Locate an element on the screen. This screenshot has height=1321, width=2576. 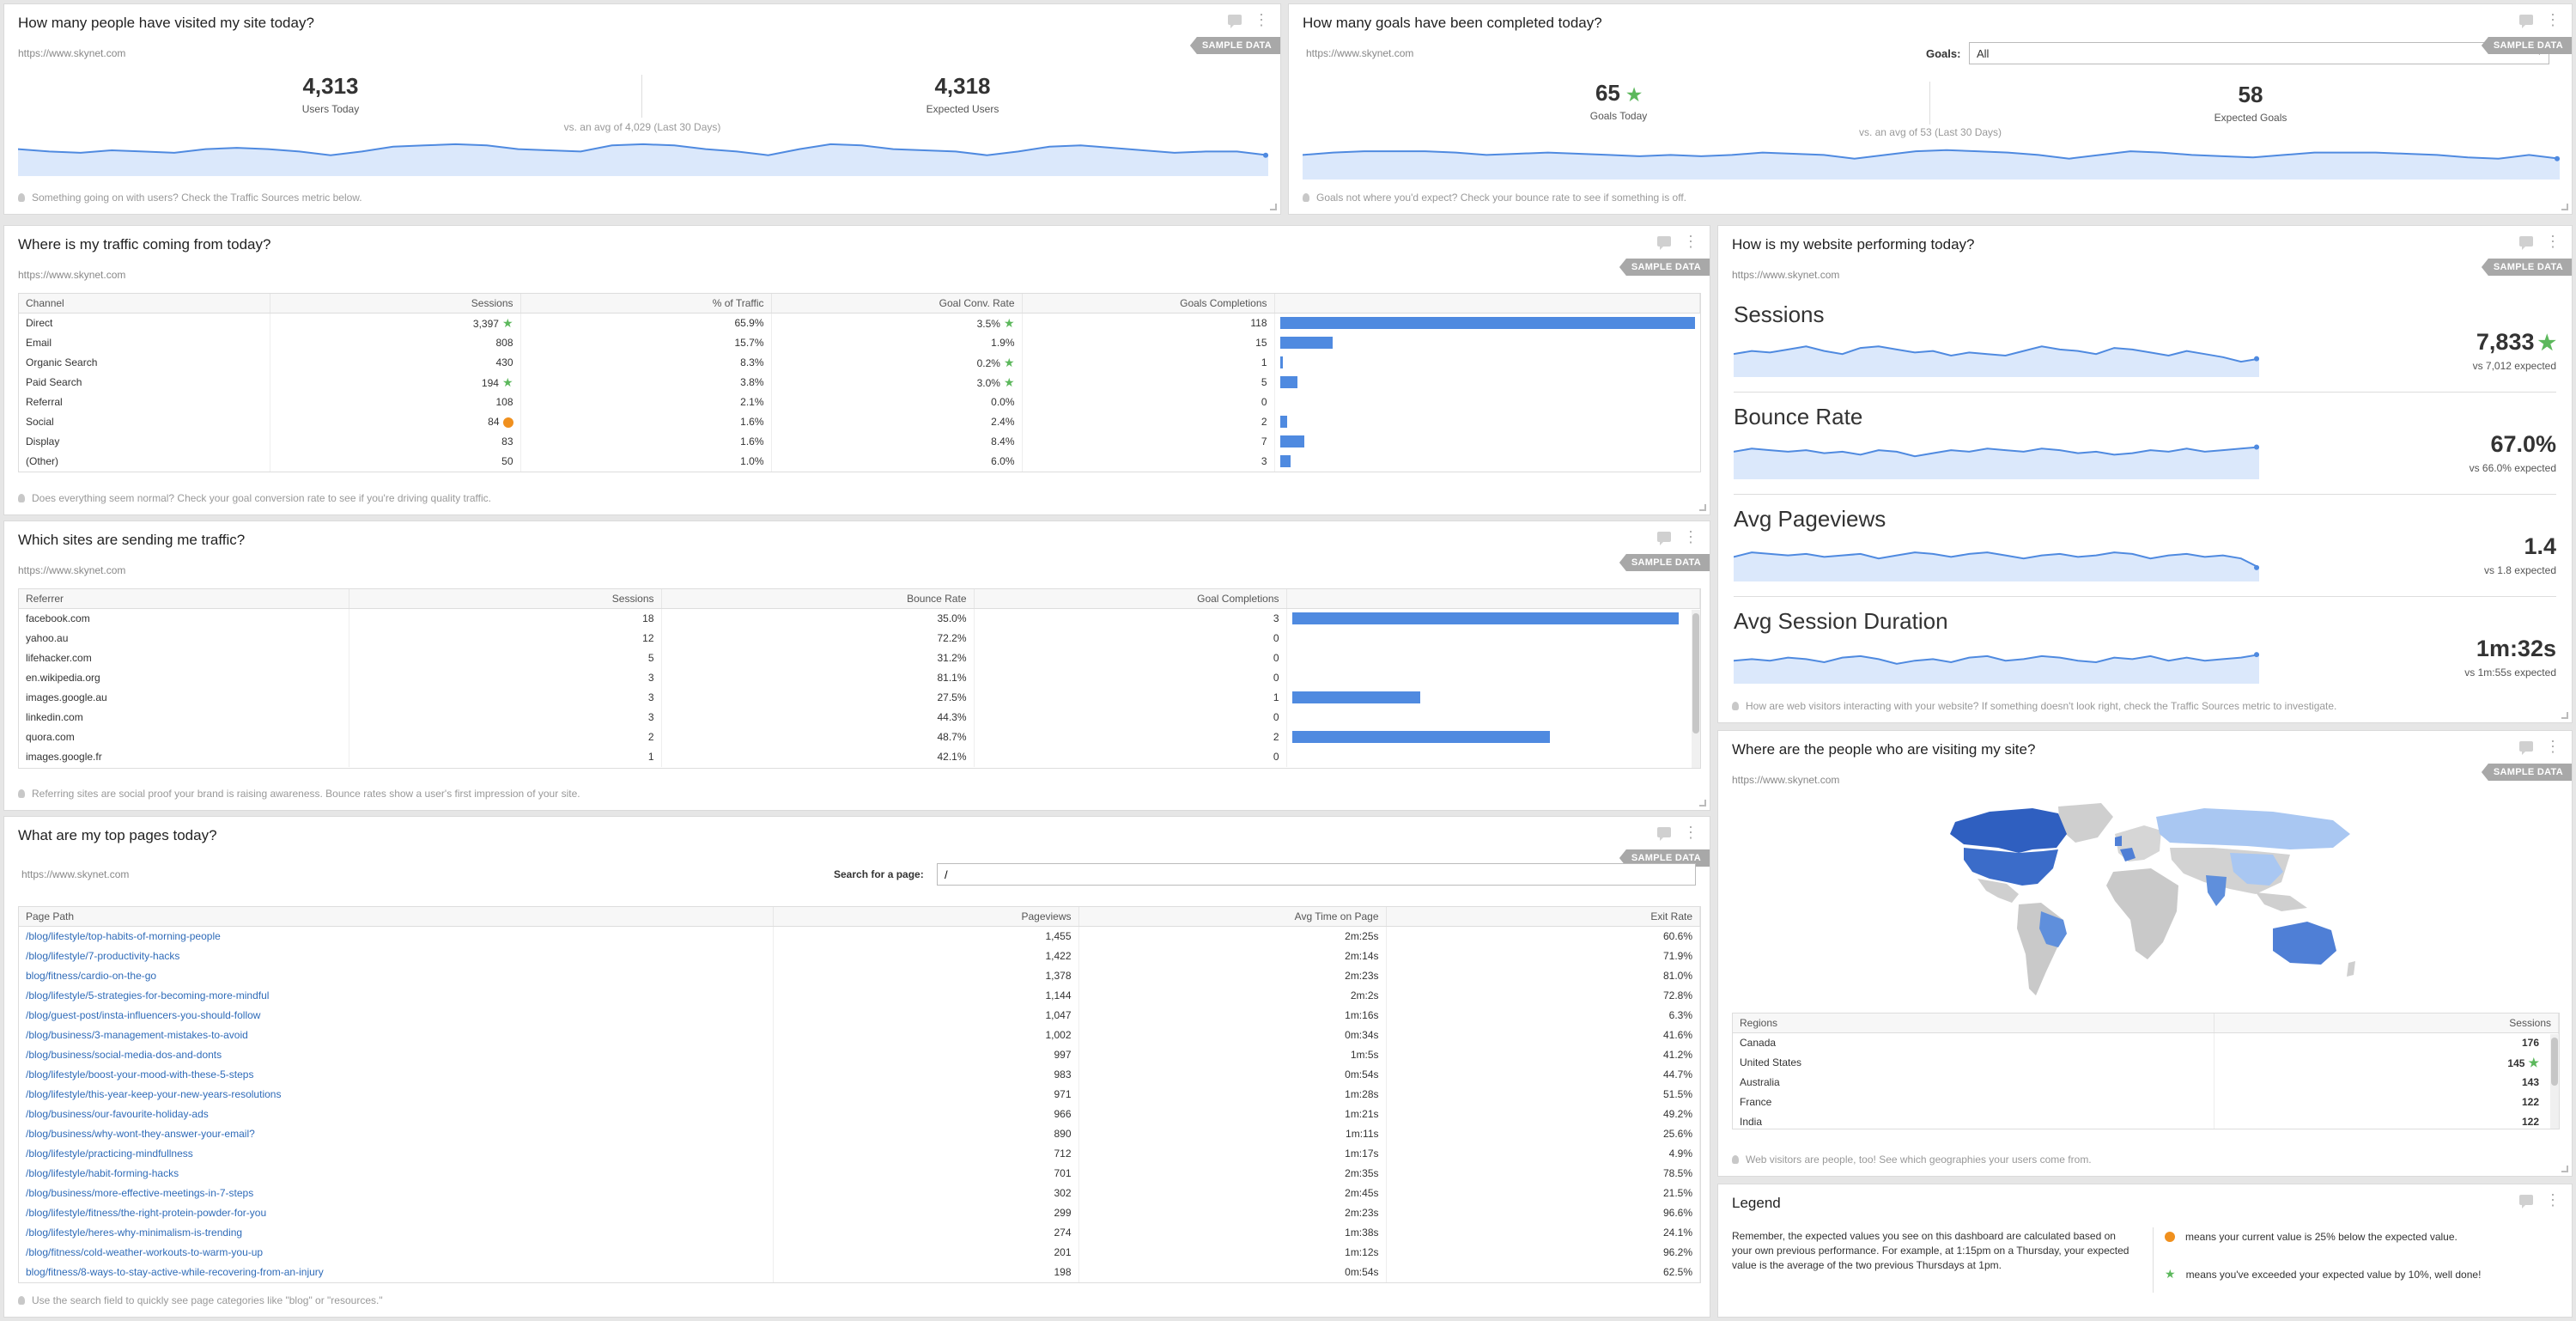
country-australia is located at coordinates (2304, 943).